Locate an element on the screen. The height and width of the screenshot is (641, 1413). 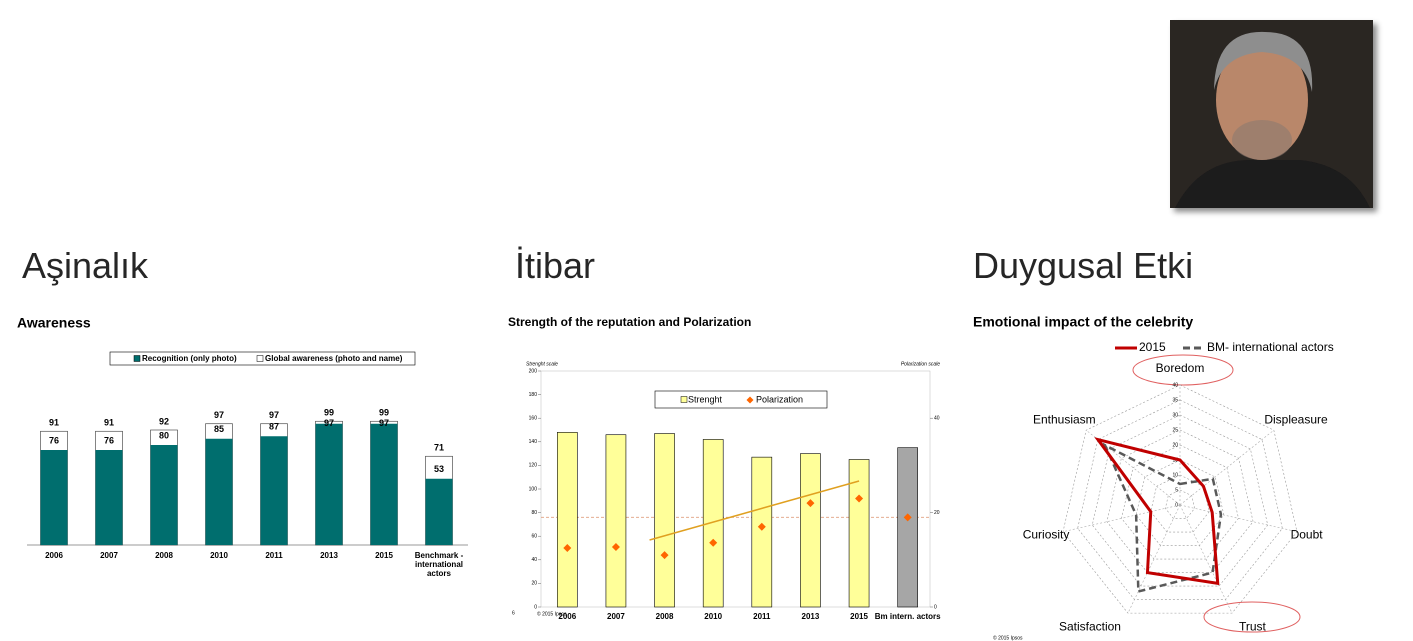
y-axis-title: Strenght scale is located at coordinates (542, 364).